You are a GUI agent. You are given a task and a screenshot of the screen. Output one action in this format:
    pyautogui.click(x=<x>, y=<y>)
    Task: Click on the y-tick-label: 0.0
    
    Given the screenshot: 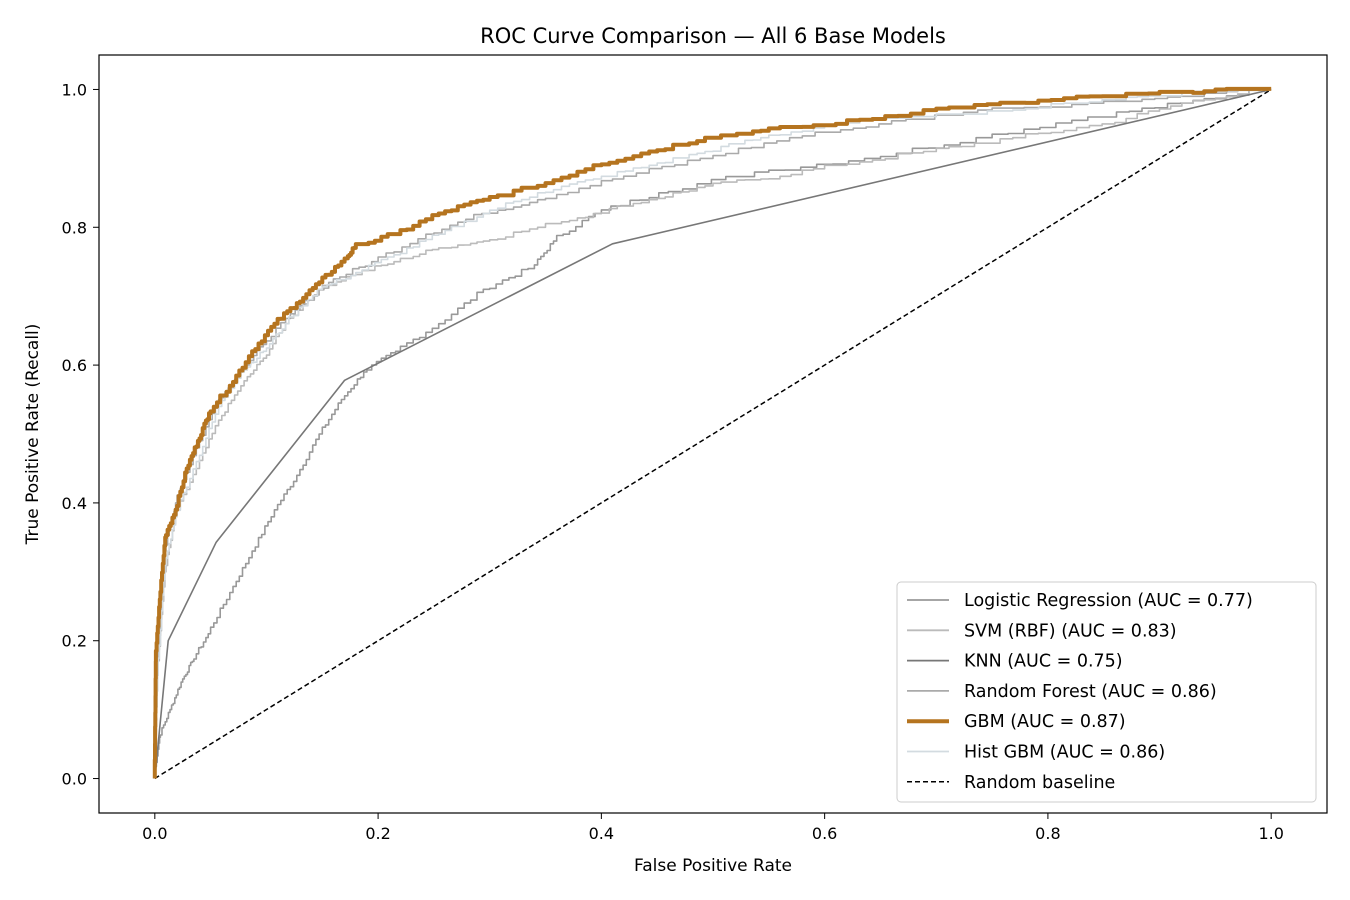 What is the action you would take?
    pyautogui.click(x=74, y=779)
    